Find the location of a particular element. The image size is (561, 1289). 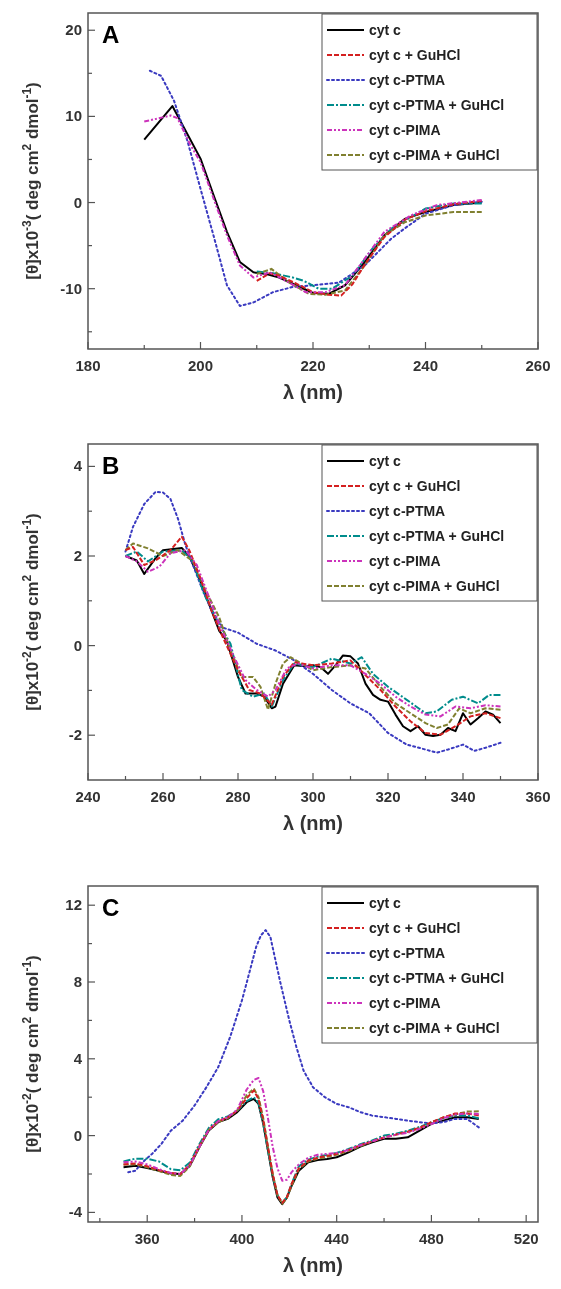

chart-title: A is located at coordinates (111, 34).